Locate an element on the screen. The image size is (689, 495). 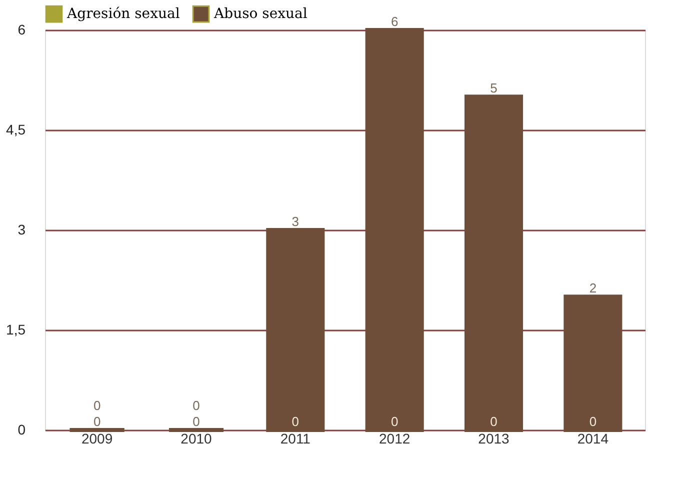
y-tick-label: 4,5 is located at coordinates (16, 130).